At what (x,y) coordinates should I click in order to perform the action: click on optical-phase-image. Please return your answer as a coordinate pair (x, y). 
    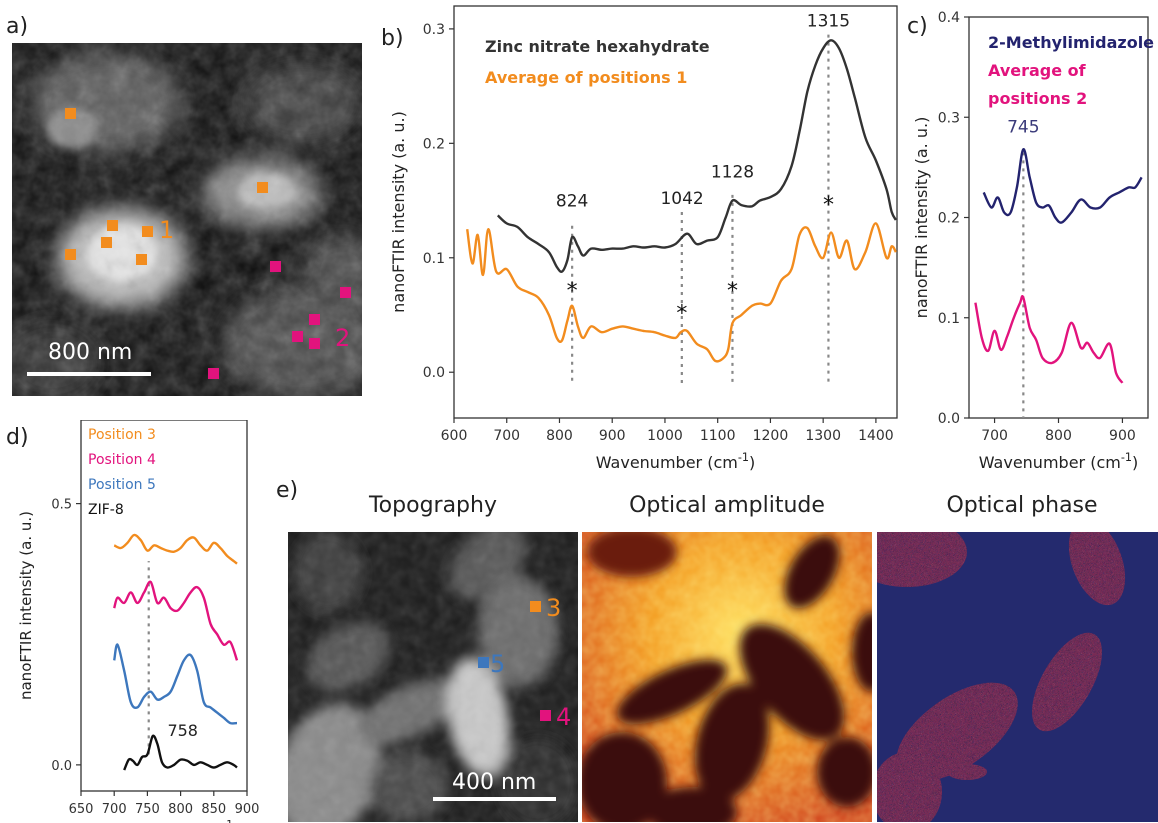
    Looking at the image, I should click on (1017, 677).